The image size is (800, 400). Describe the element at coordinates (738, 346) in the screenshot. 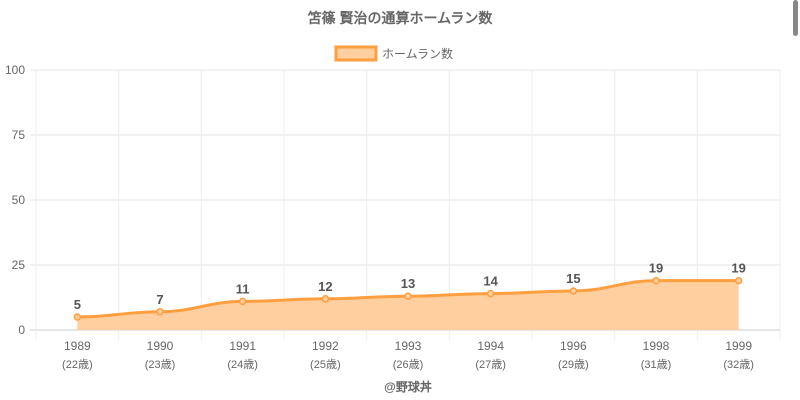

I see `x-tick-label: 1999` at that location.